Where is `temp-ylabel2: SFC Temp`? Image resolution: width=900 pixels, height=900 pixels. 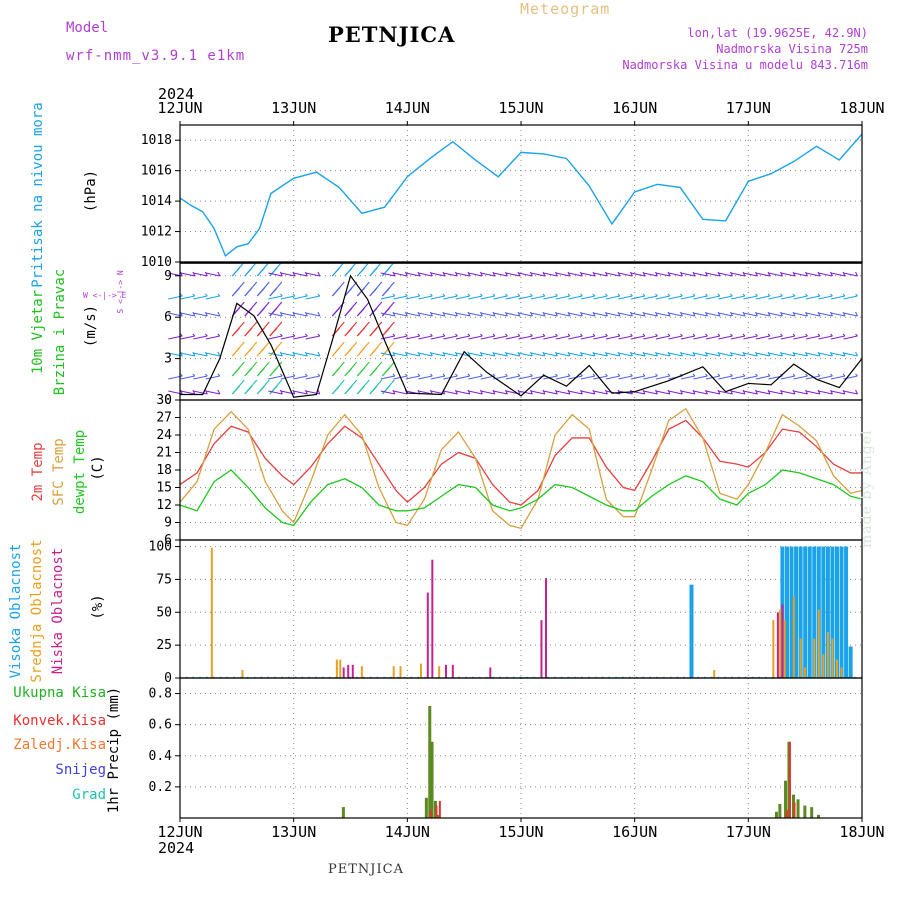 temp-ylabel2: SFC Temp is located at coordinates (59, 471).